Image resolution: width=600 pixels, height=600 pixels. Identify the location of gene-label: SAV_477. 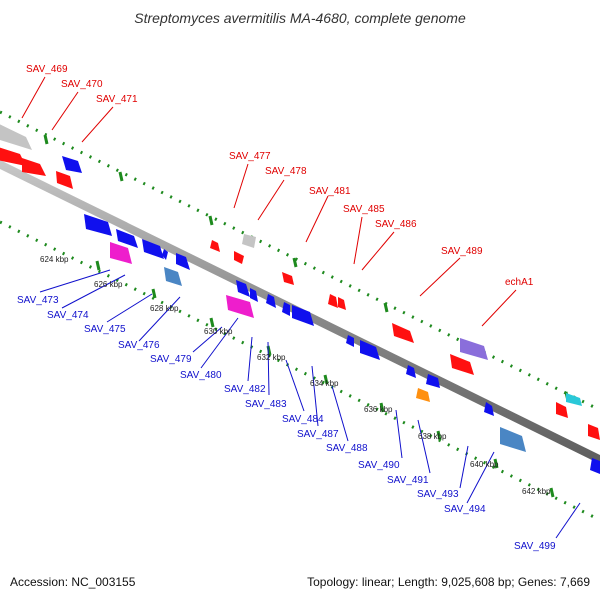
(250, 156).